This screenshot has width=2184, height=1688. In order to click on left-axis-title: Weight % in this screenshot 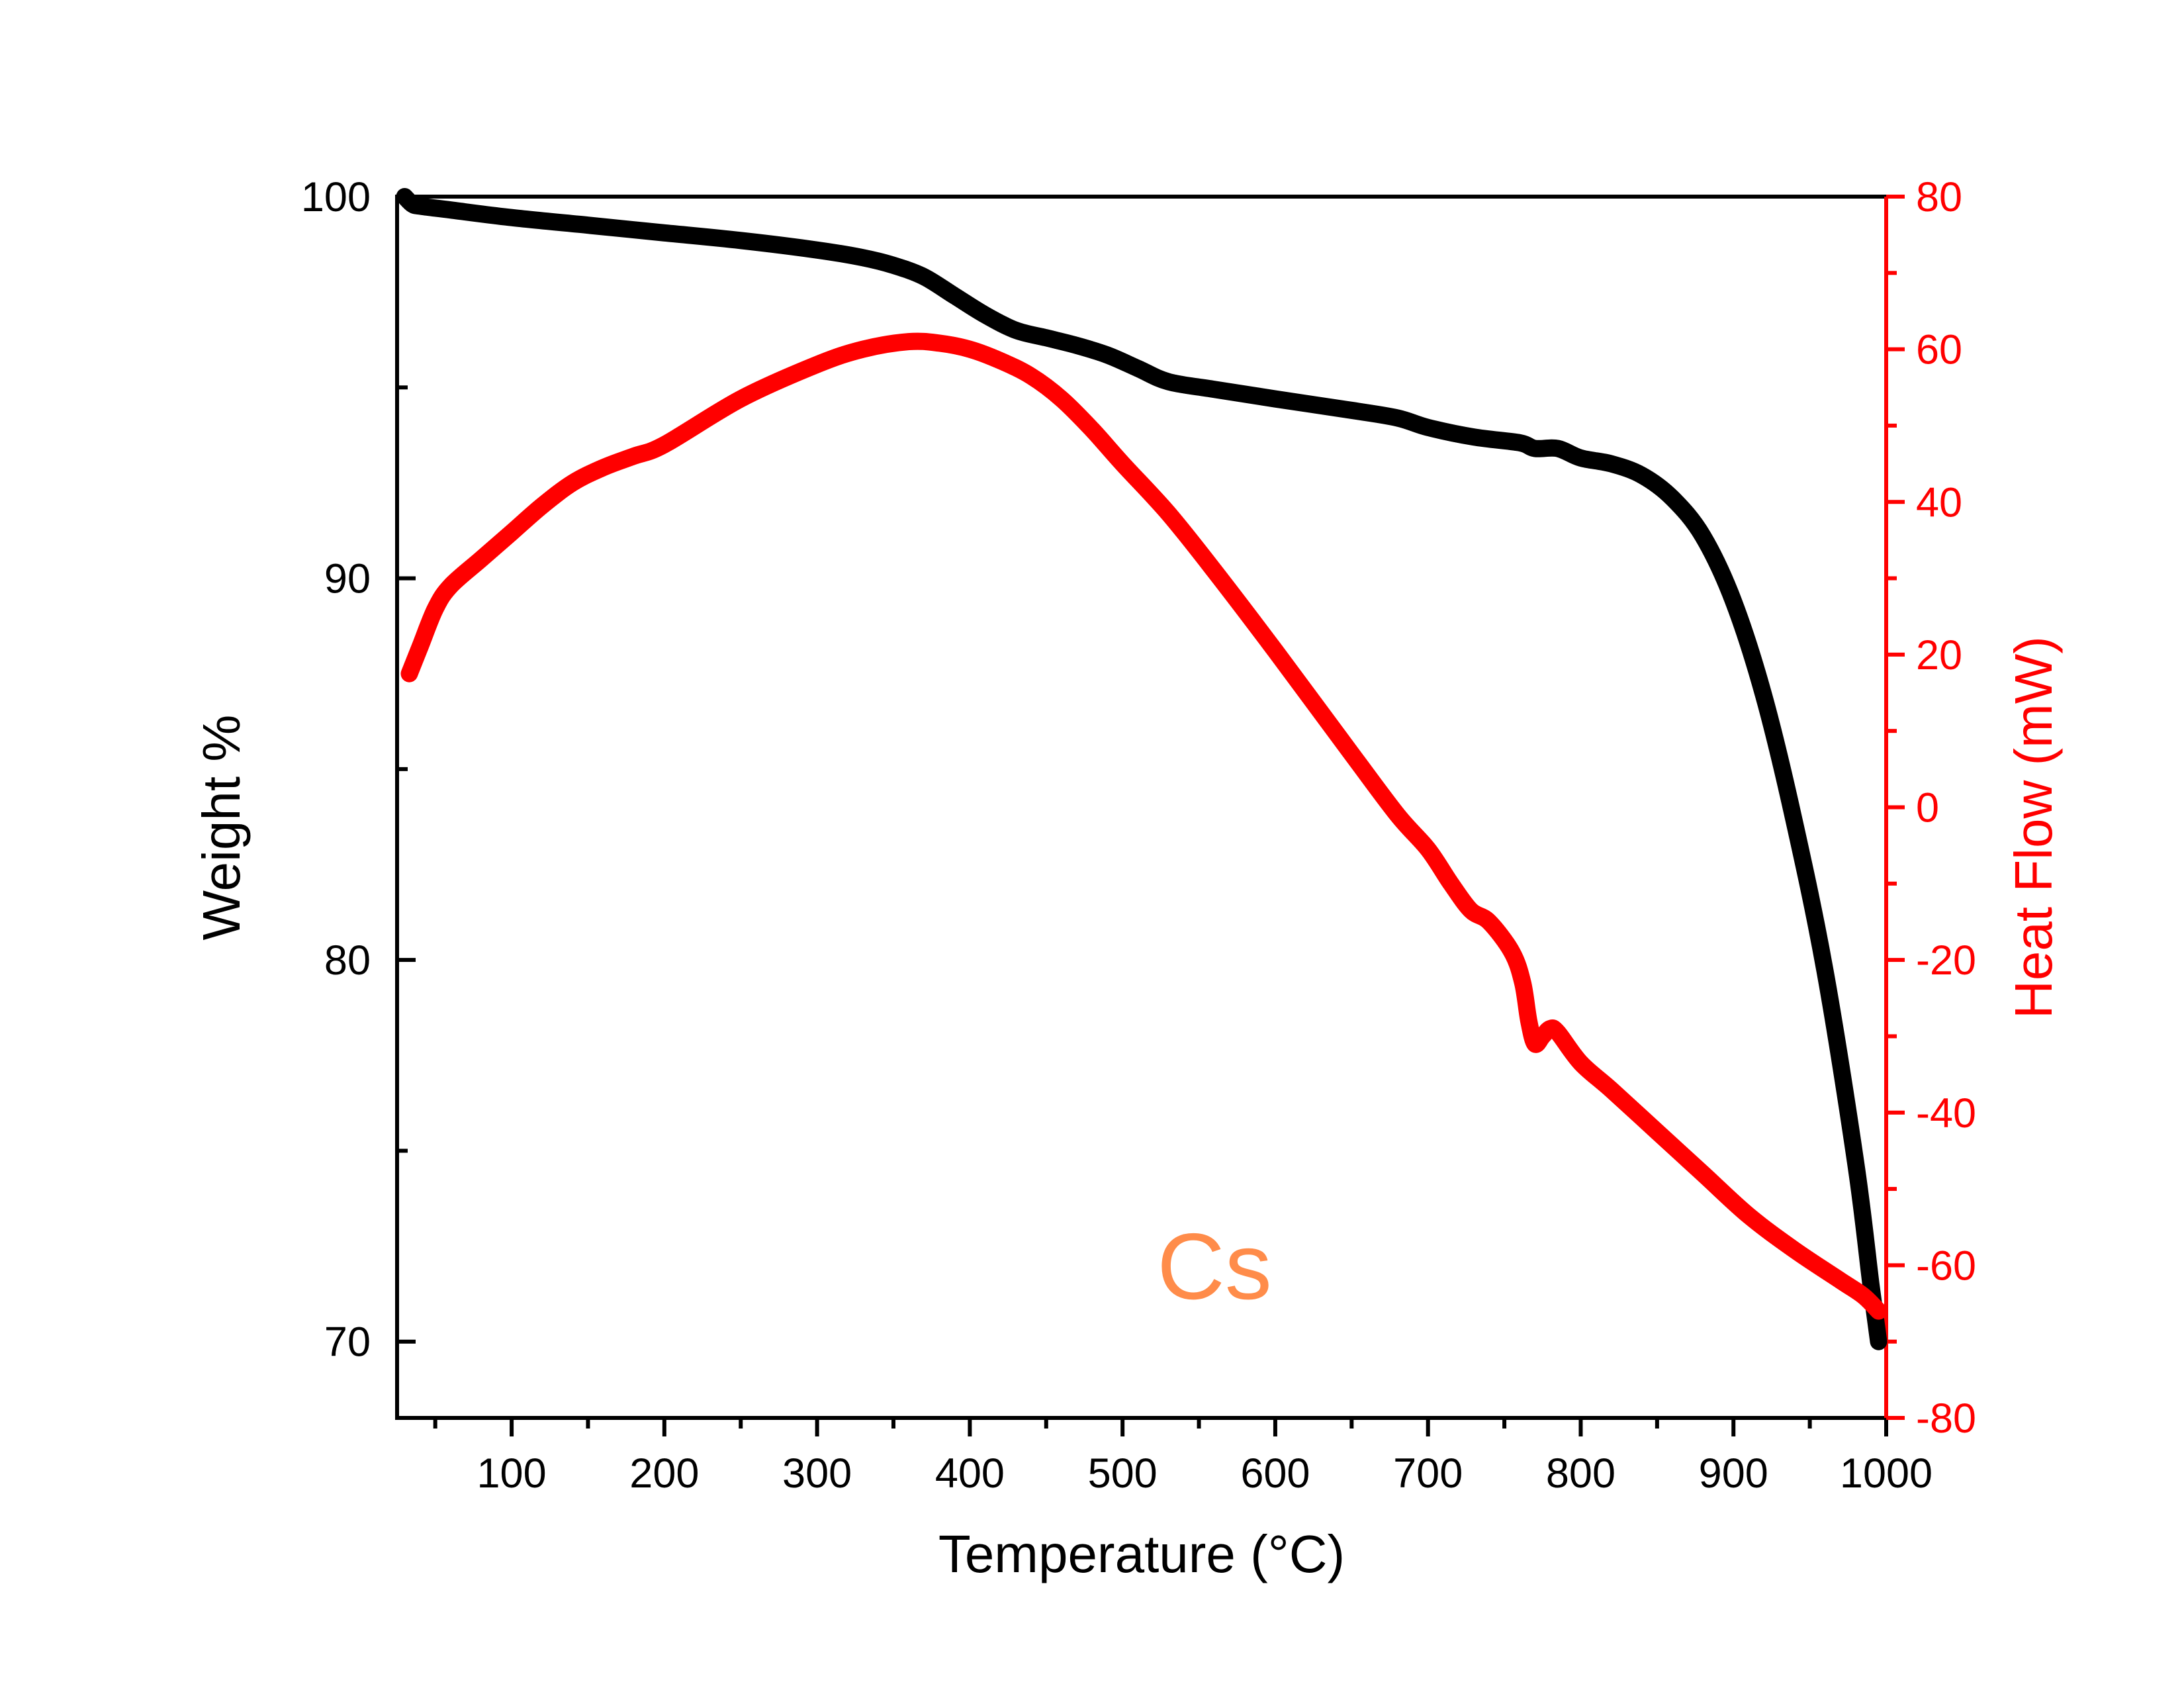, I will do `click(221, 828)`.